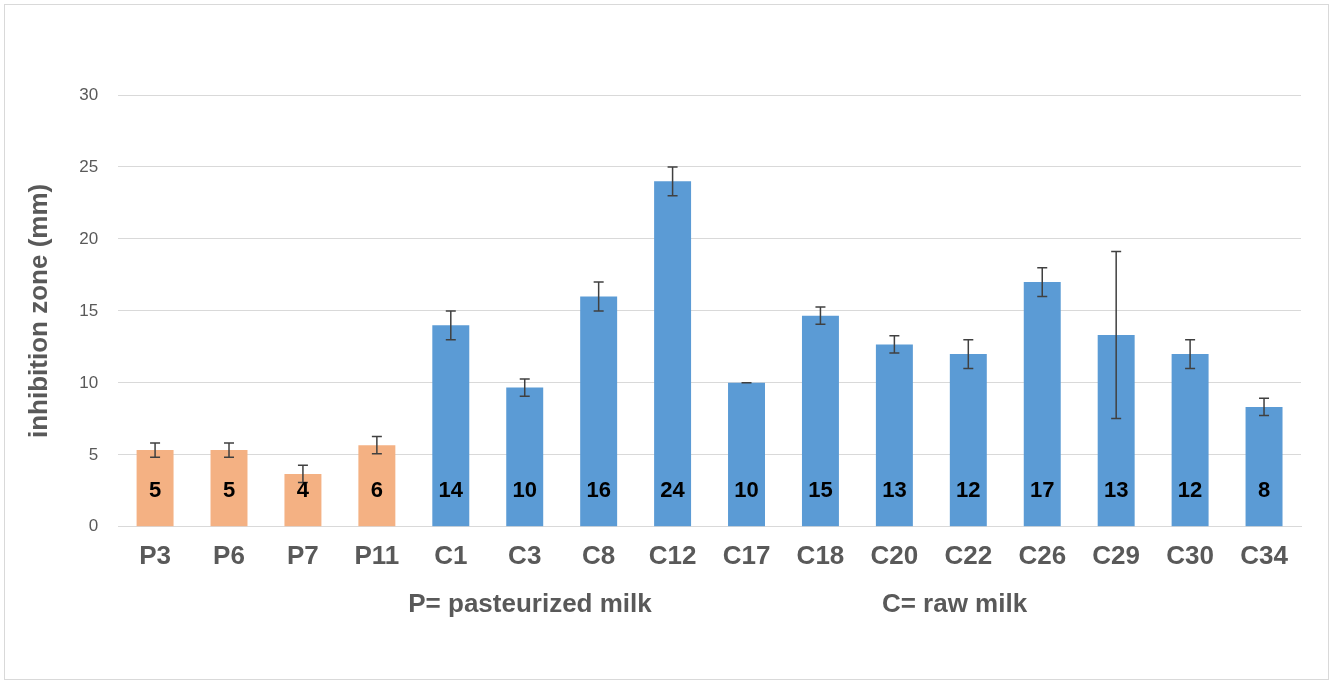 This screenshot has height=686, width=1335. Describe the element at coordinates (303, 489) in the screenshot. I see `data-label: 4` at that location.